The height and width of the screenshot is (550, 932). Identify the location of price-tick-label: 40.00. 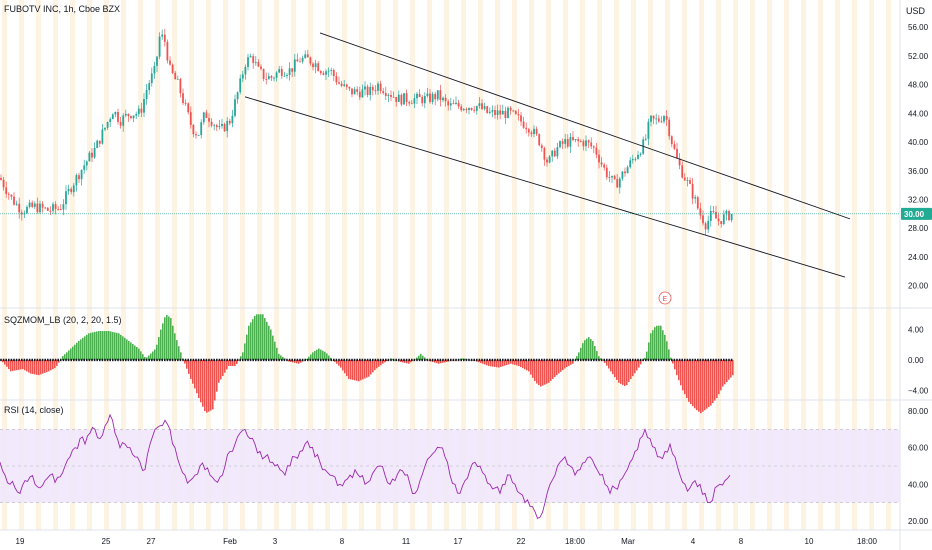
(918, 142).